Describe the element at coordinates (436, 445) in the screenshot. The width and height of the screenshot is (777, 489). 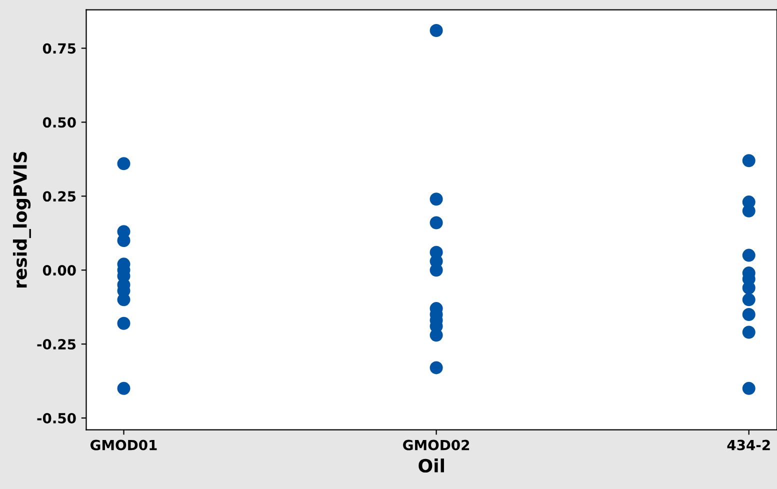
I see `x-tick-label: GMOD02` at that location.